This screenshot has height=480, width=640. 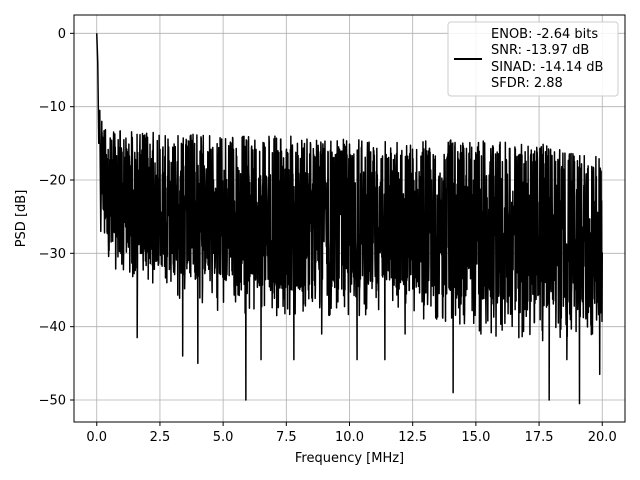 What do you see at coordinates (52, 401) in the screenshot?
I see `y-tick-label: −50` at bounding box center [52, 401].